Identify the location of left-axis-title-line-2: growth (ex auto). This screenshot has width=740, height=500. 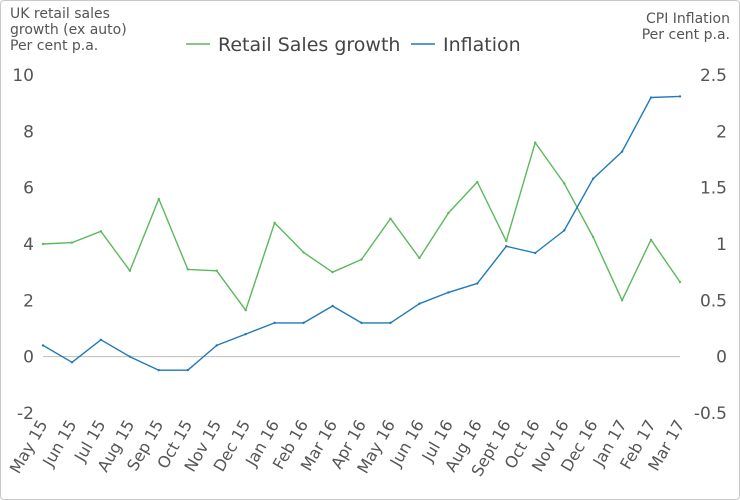
(68, 30).